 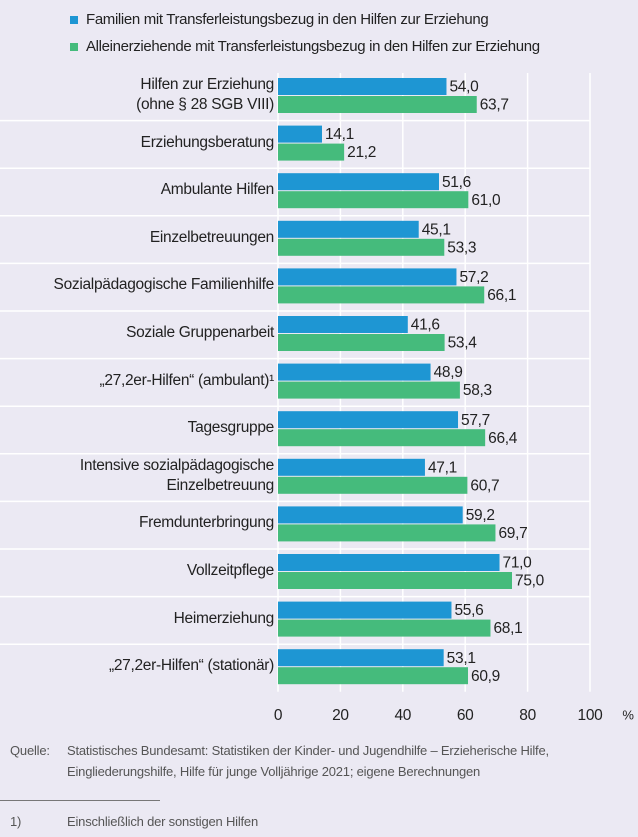 What do you see at coordinates (162, 821) in the screenshot?
I see `footnote: Einschließlich der sonstigen Hilfen` at bounding box center [162, 821].